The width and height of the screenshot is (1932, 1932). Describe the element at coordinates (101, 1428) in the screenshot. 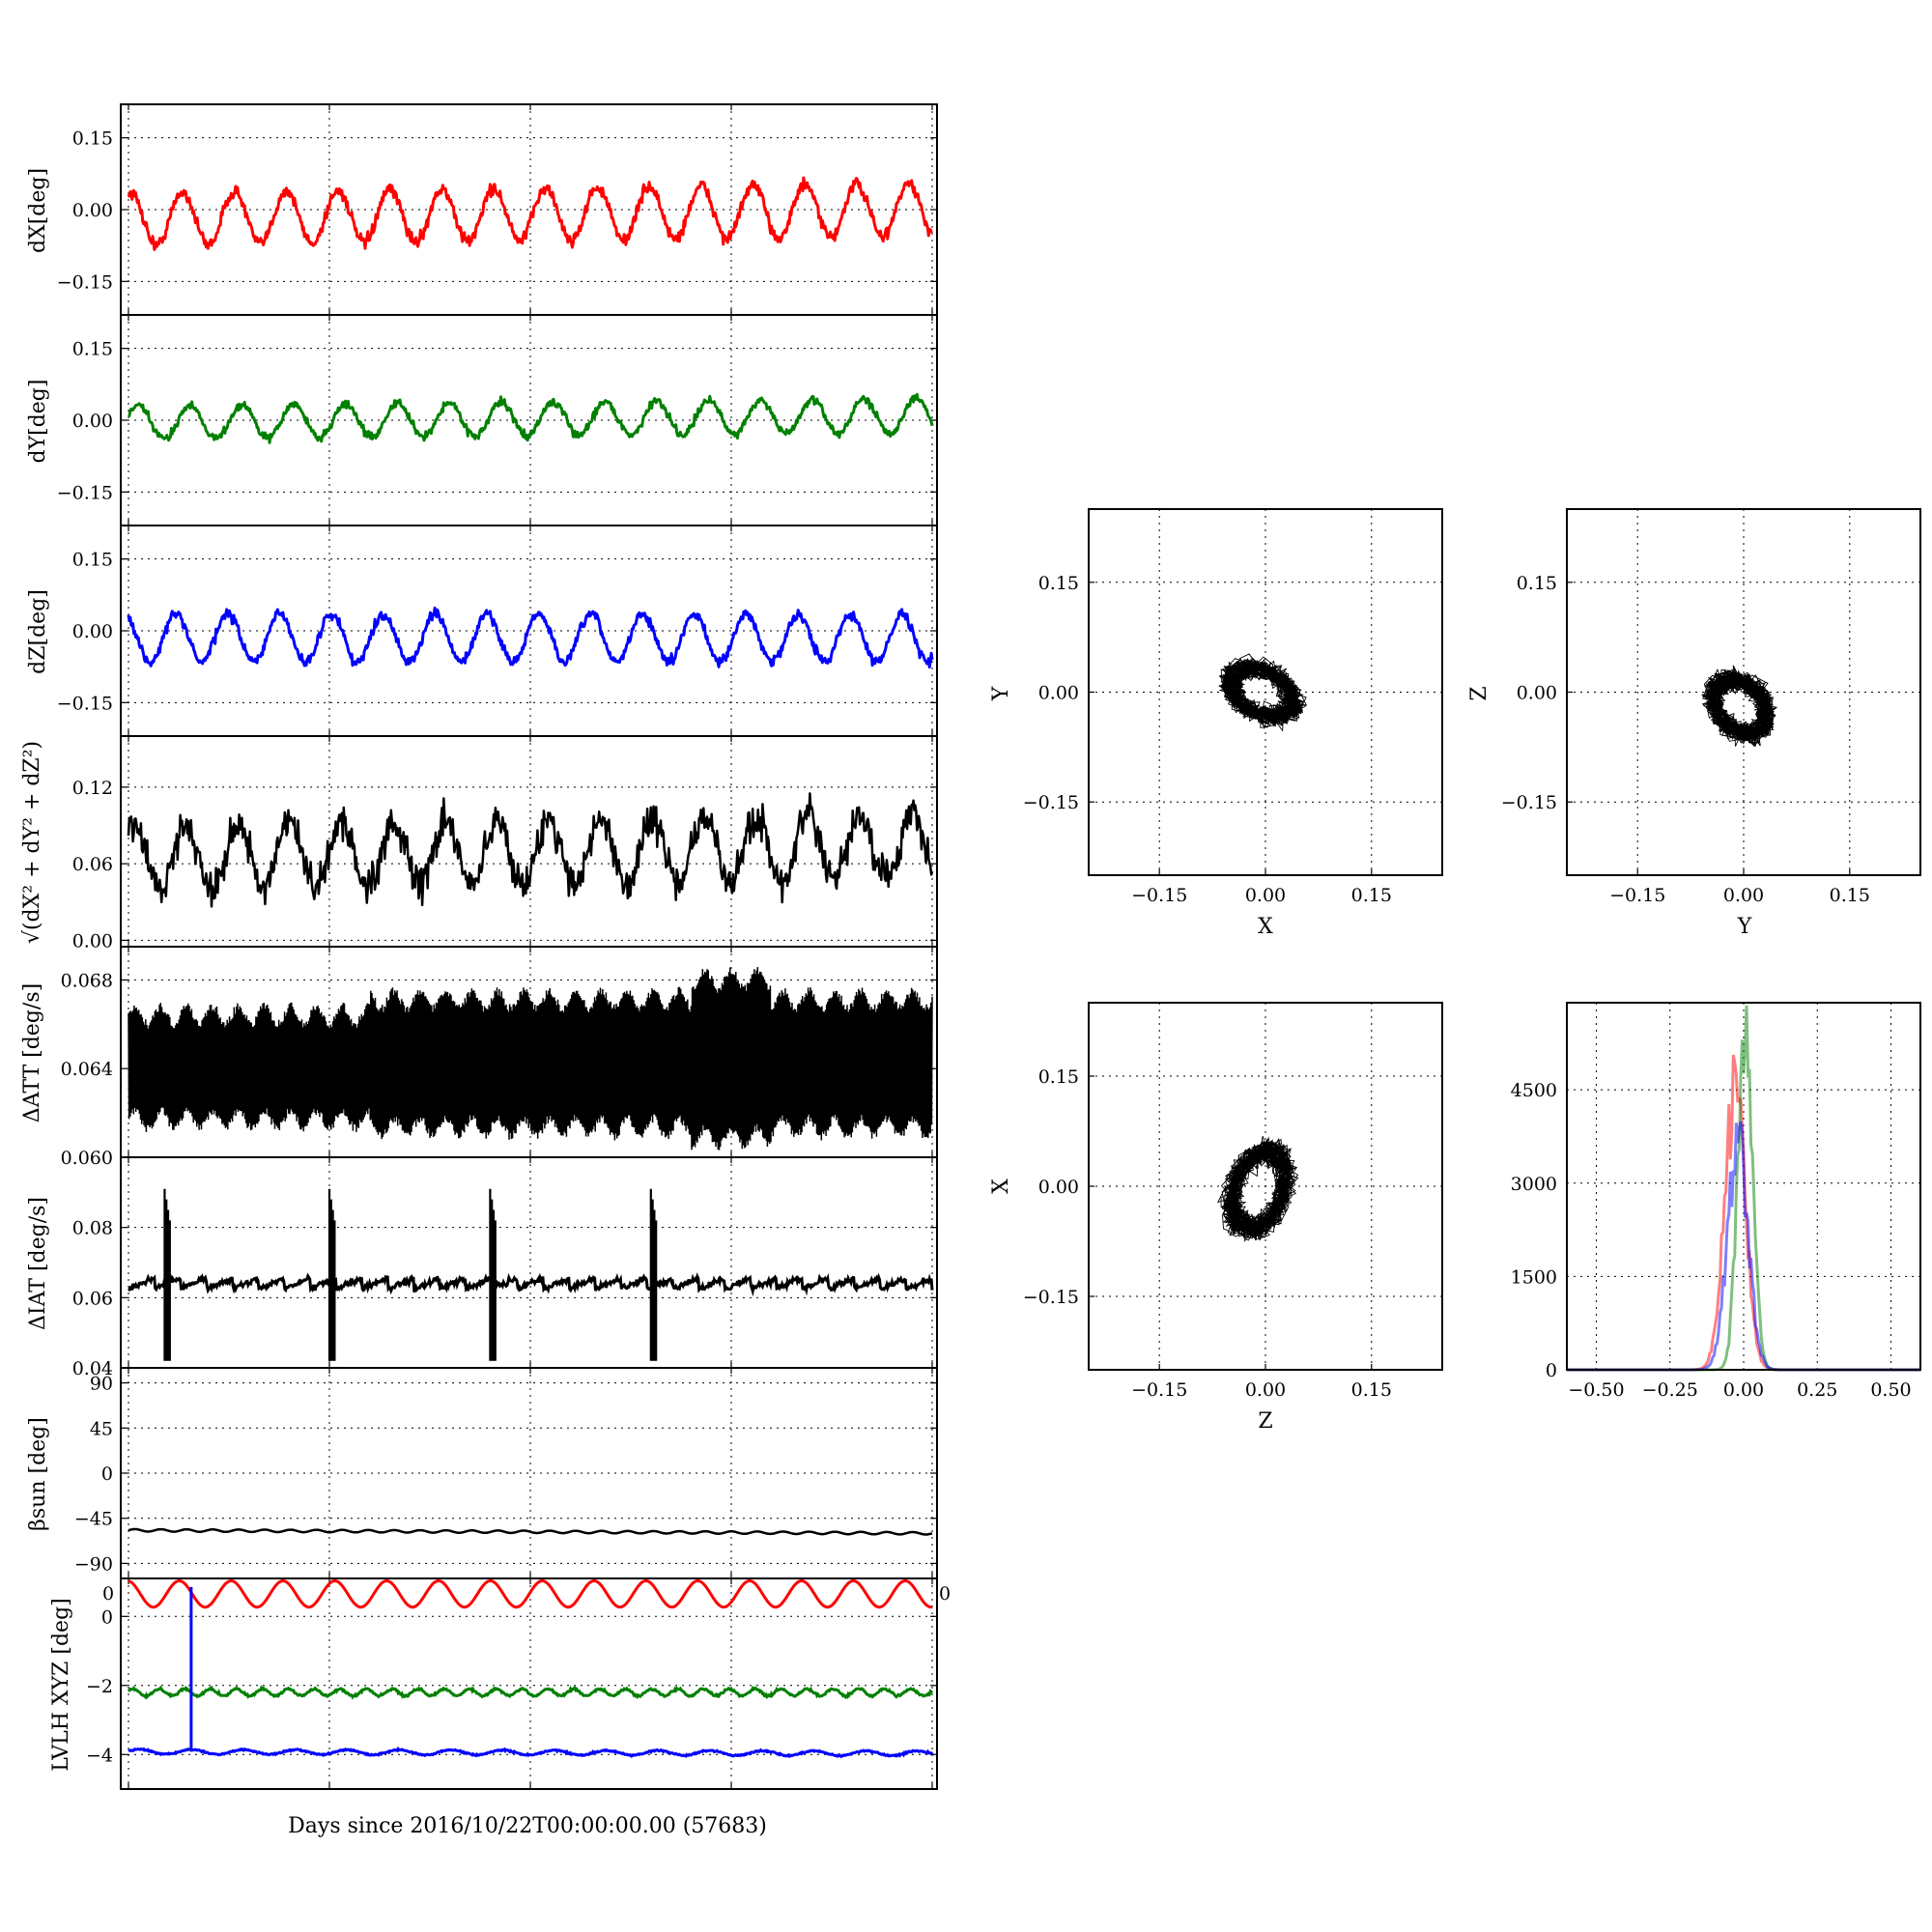

I see `ytick-label-beta: 45` at that location.